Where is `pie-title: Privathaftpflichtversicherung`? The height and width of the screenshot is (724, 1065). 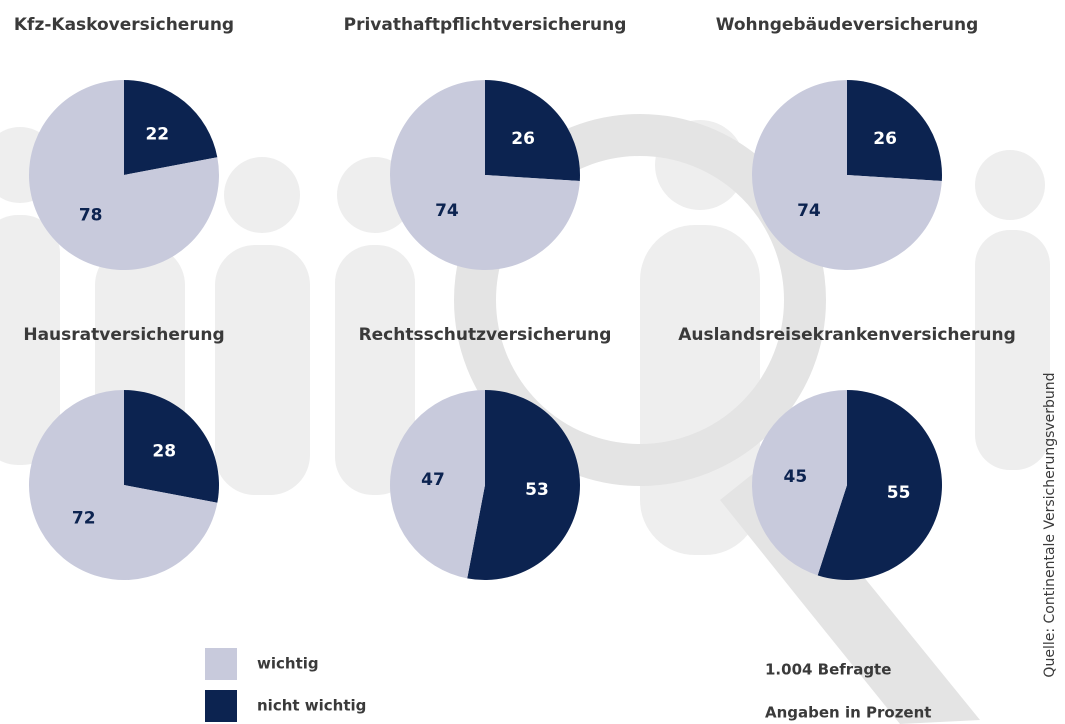 pie-title: Privathaftpflichtversicherung is located at coordinates (485, 25).